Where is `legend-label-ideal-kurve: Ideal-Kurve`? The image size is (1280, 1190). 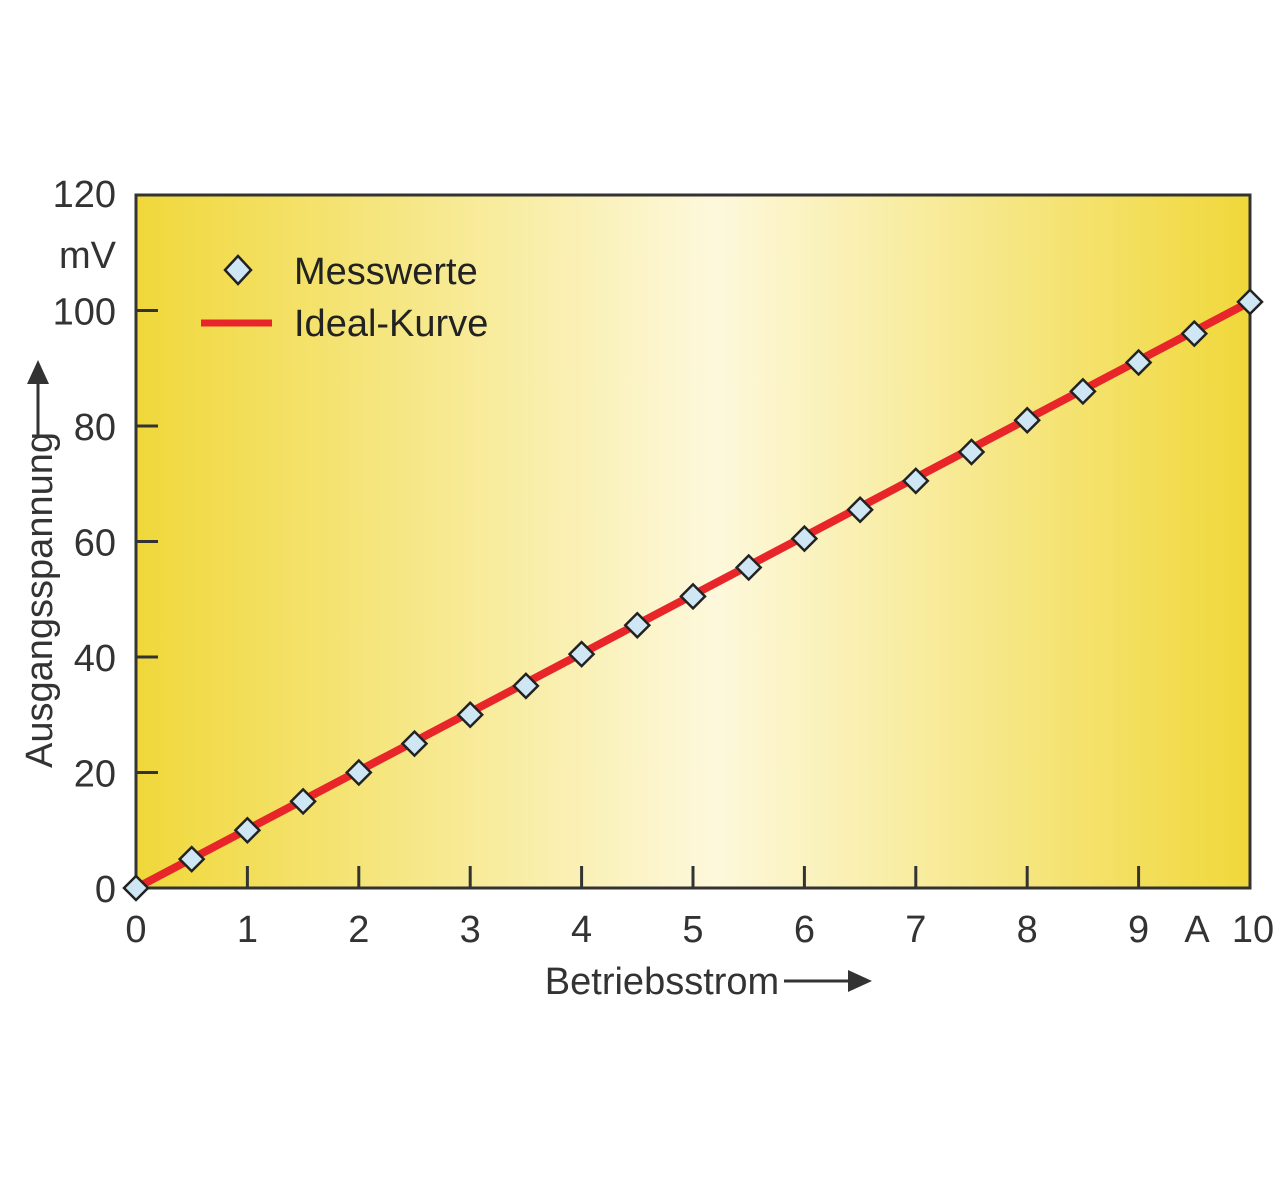 legend-label-ideal-kurve: Ideal-Kurve is located at coordinates (391, 324).